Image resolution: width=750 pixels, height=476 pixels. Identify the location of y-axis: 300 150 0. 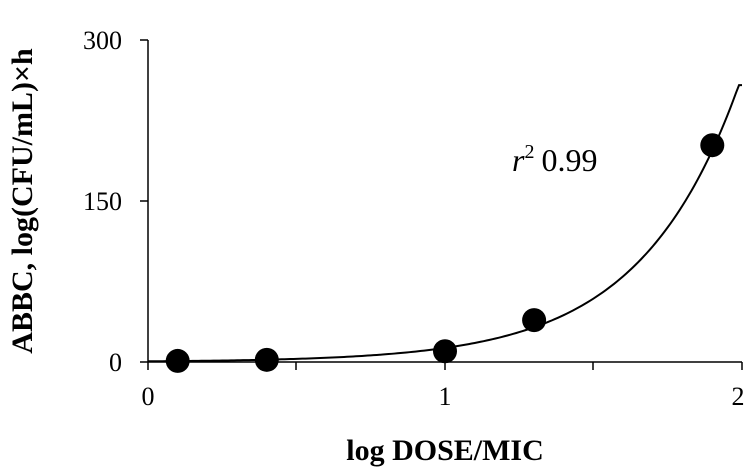
(116, 201).